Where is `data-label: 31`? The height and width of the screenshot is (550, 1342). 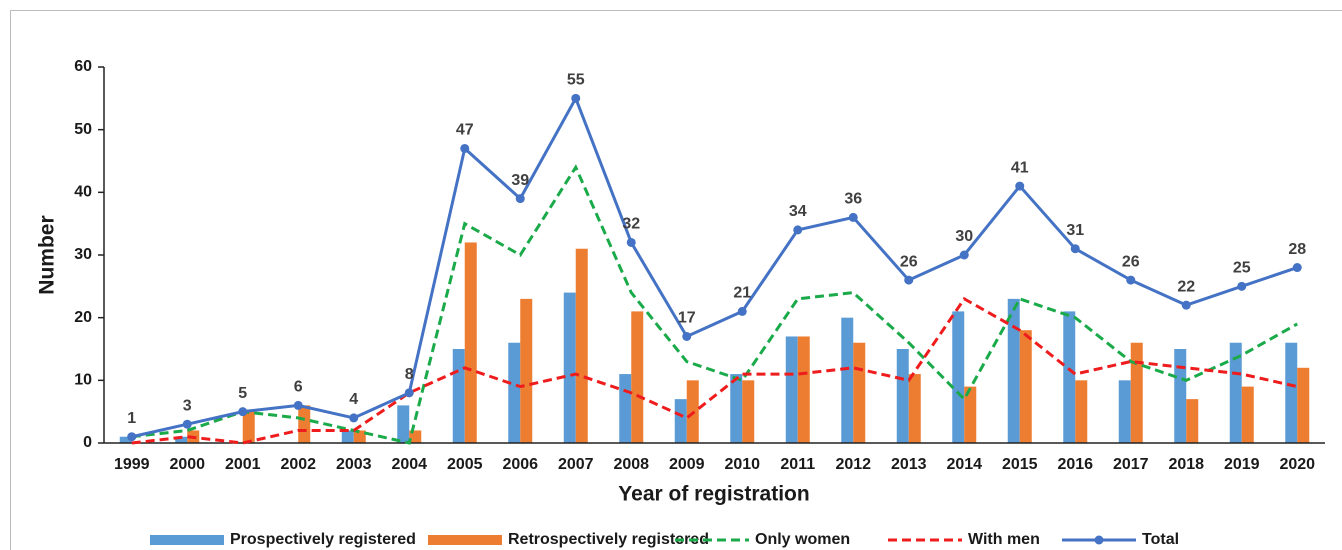 data-label: 31 is located at coordinates (1075, 230).